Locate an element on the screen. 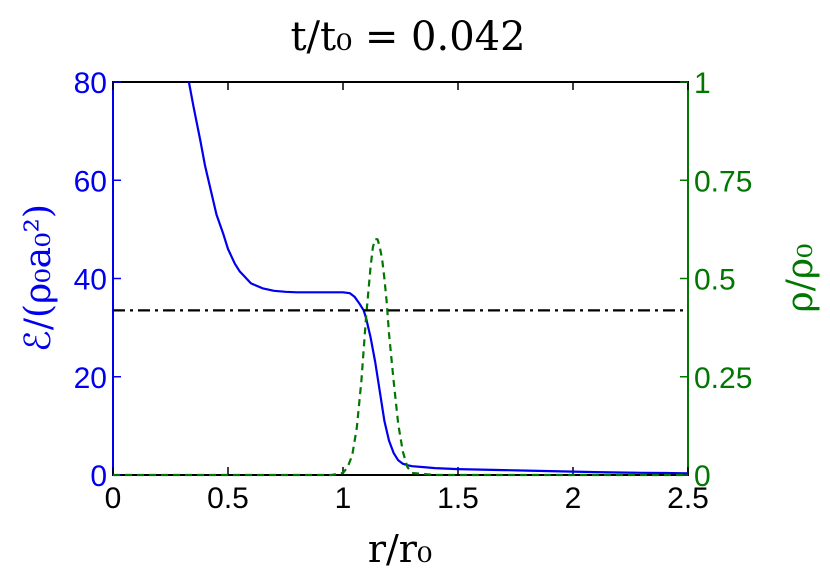 The height and width of the screenshot is (575, 830). y-left-tick-label: 60 is located at coordinates (90, 181).